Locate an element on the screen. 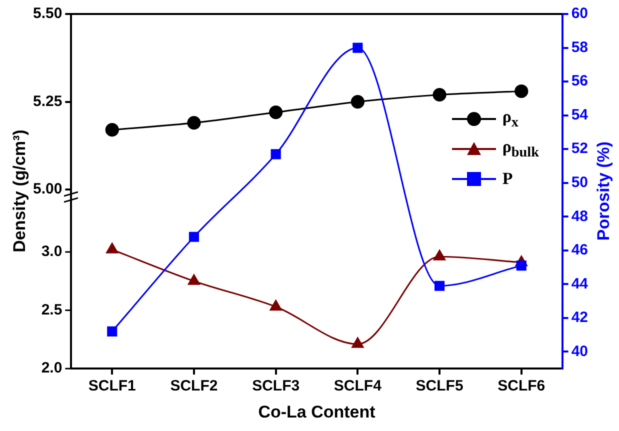 This screenshot has width=619, height=431. x-tick-label: SCLF6 is located at coordinates (522, 386).